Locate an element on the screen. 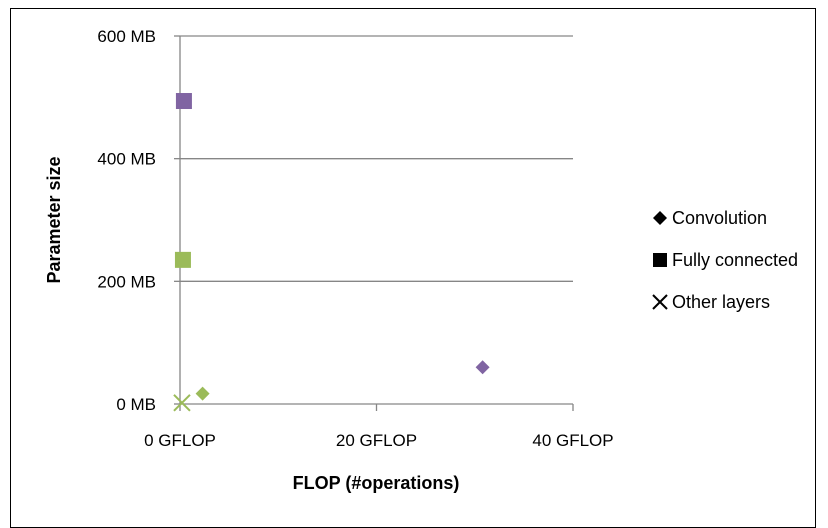 Image resolution: width=828 pixels, height=528 pixels. legend-label-convolution: Convolution is located at coordinates (719, 218).